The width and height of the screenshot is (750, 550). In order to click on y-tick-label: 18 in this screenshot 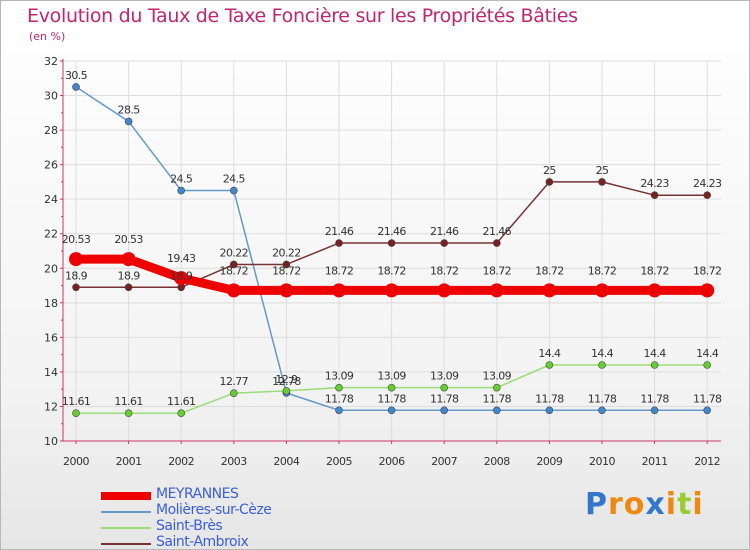, I will do `click(51, 303)`.